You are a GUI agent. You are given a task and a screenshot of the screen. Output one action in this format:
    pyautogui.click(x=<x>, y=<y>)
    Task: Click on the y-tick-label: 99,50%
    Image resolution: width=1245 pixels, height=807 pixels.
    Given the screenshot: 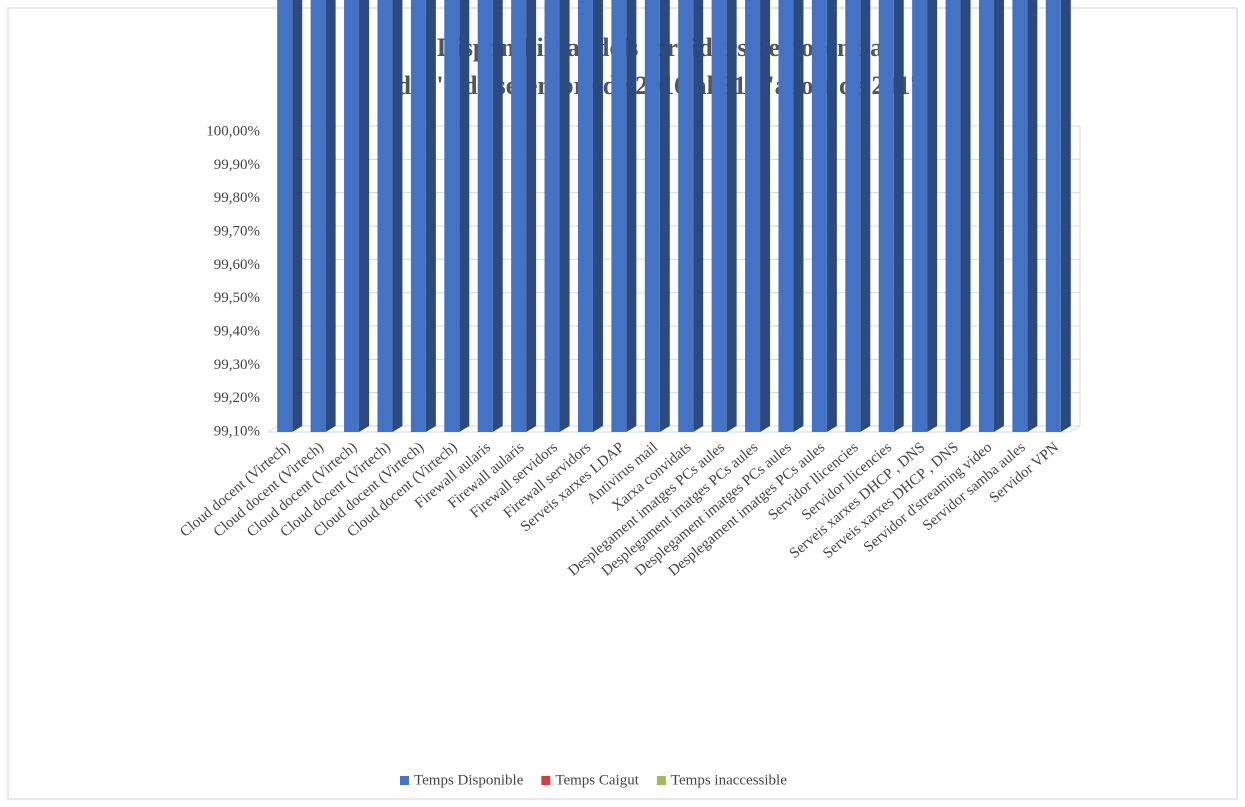 What is the action you would take?
    pyautogui.click(x=237, y=298)
    